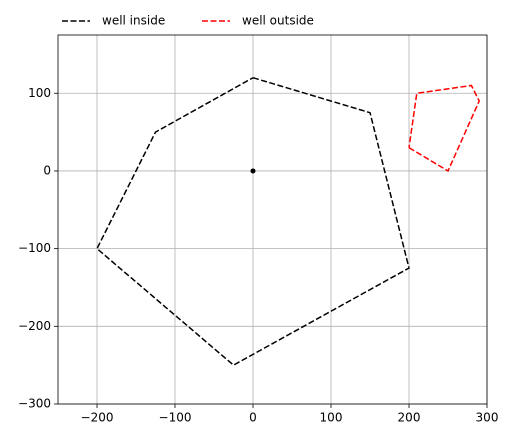 The width and height of the screenshot is (508, 442). I want to click on x-tick-label: −100, so click(175, 418).